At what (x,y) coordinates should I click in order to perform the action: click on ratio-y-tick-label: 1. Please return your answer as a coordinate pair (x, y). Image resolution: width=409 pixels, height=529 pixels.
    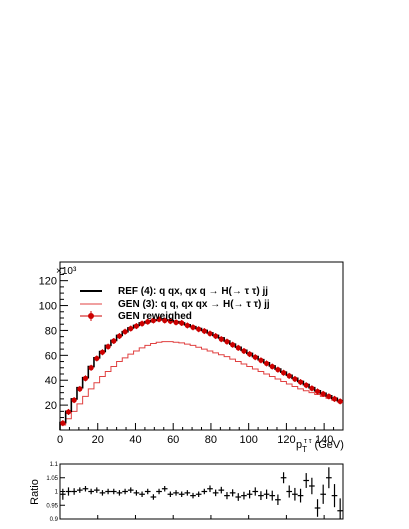
    Looking at the image, I should click on (57, 493).